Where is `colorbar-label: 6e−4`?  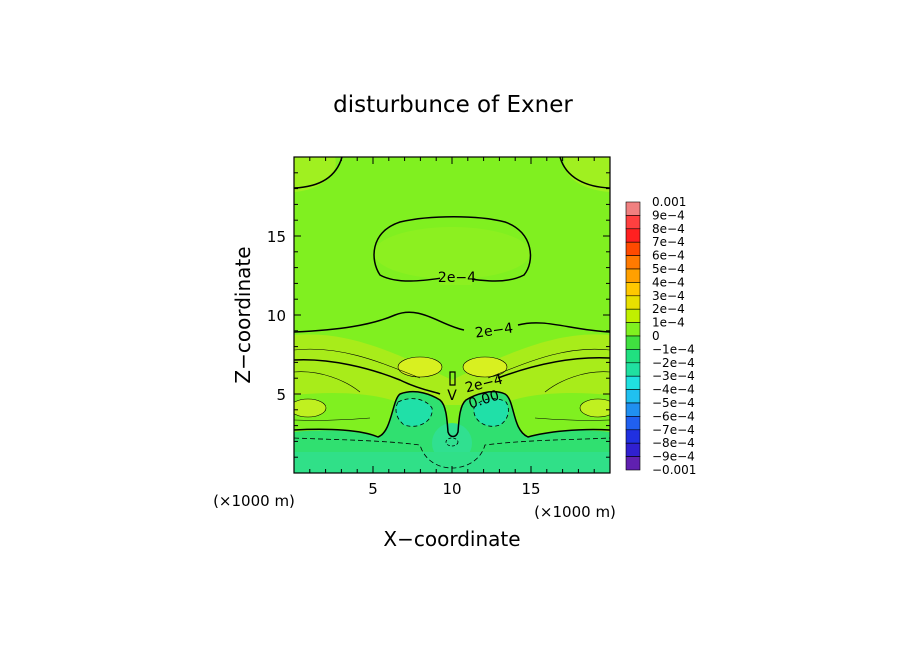
colorbar-label: 6e−4 is located at coordinates (668, 256).